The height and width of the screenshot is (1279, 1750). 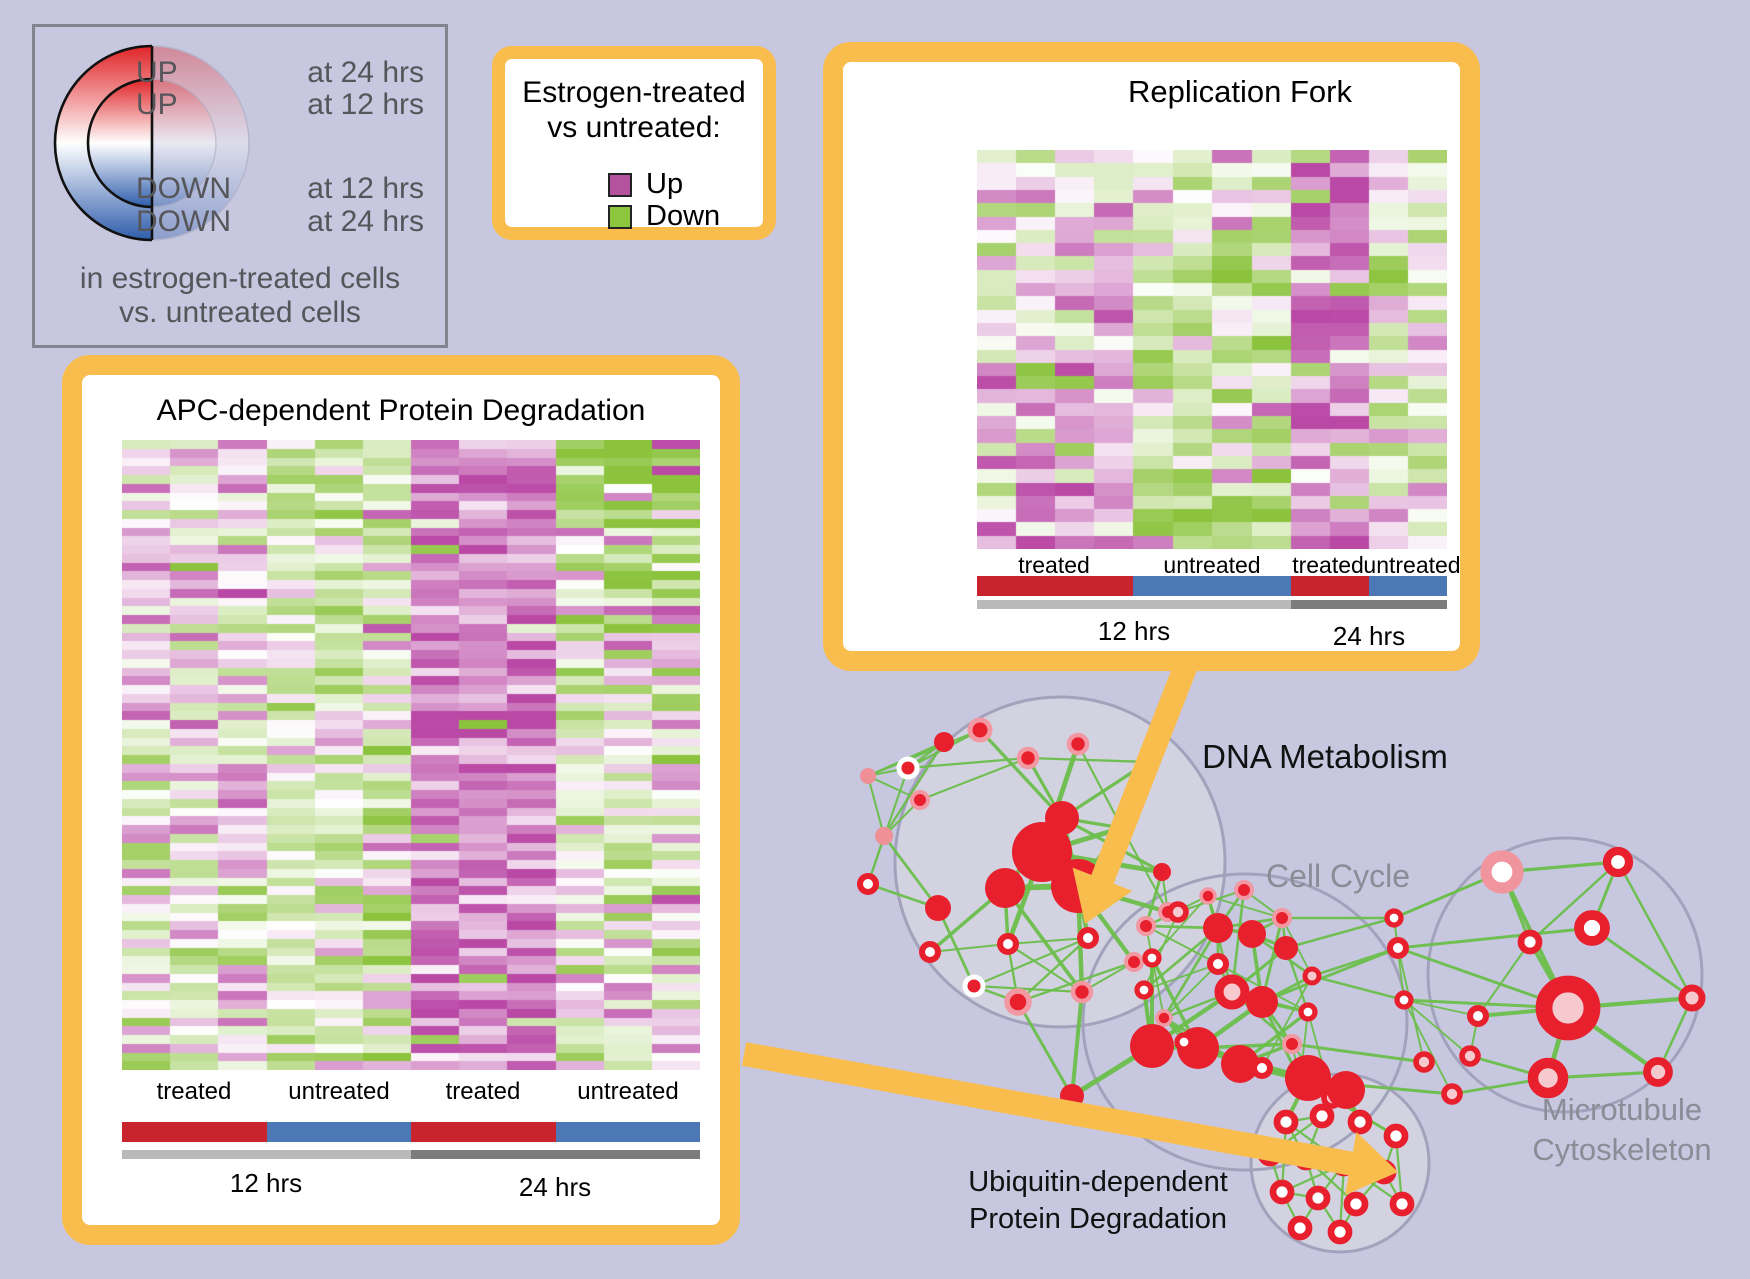 What do you see at coordinates (1062, 818) in the screenshot?
I see `gene-node-d4` at bounding box center [1062, 818].